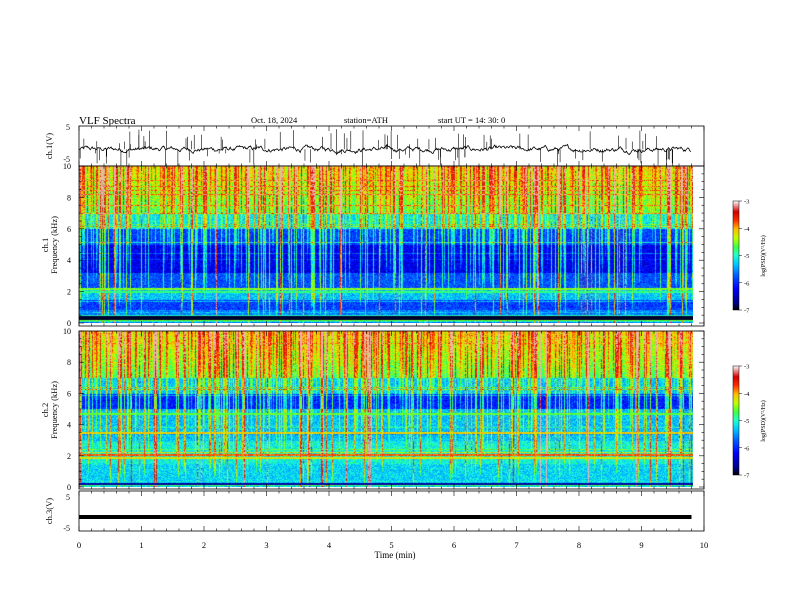 Image resolution: width=792 pixels, height=612 pixels. I want to click on ch1-colorbar-ticks: -3 -4 -5 -6 -7, so click(744, 257).